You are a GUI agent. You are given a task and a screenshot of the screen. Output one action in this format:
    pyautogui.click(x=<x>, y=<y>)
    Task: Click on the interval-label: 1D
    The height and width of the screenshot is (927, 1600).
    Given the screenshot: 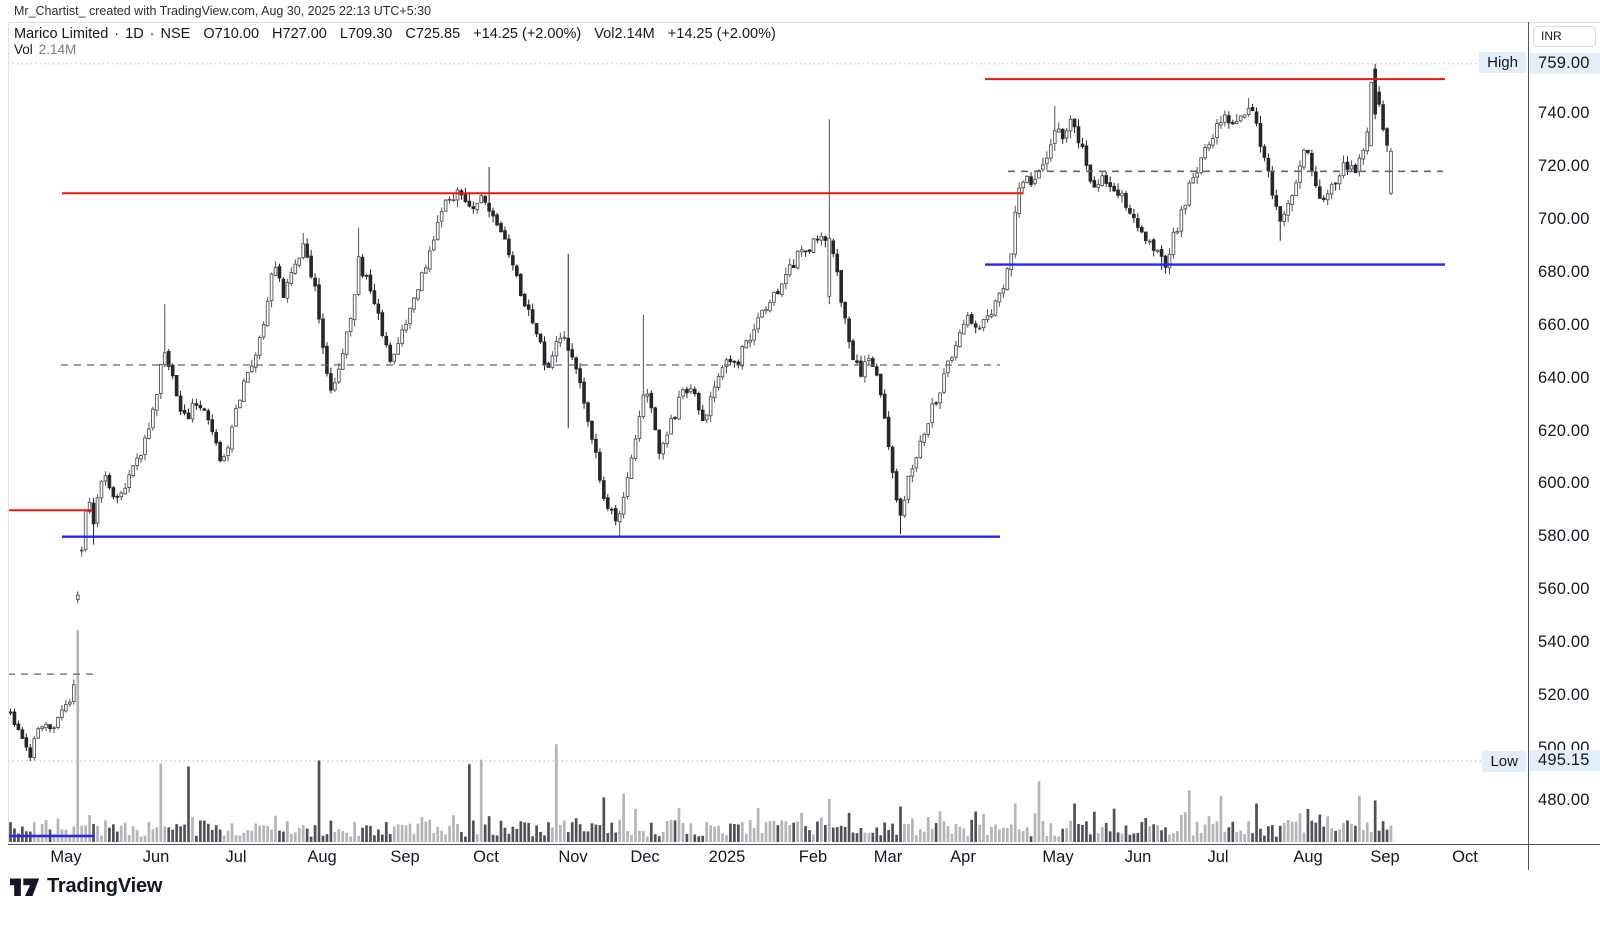 What is the action you would take?
    pyautogui.click(x=134, y=34)
    